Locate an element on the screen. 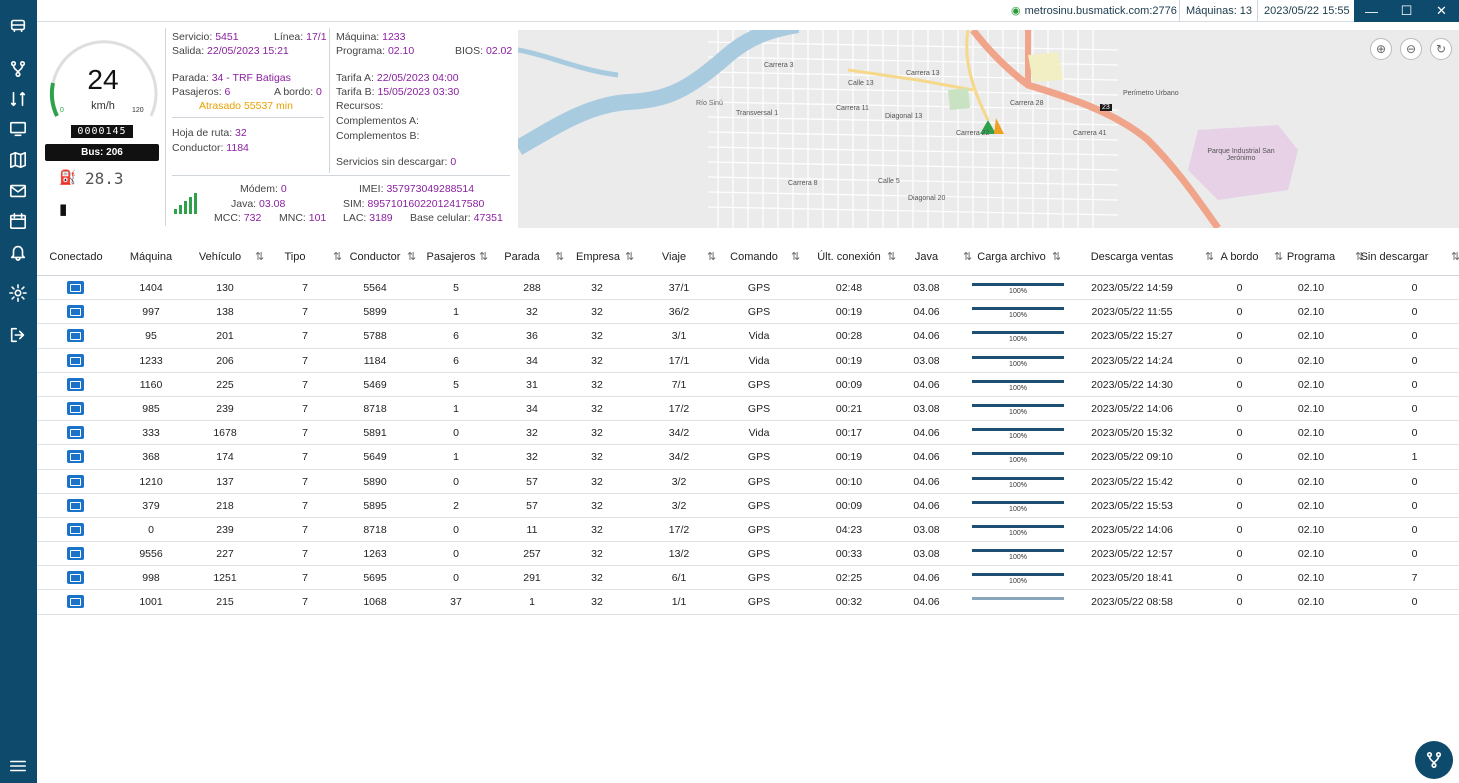 The height and width of the screenshot is (783, 1459). menu-icon is located at coordinates (18, 766).